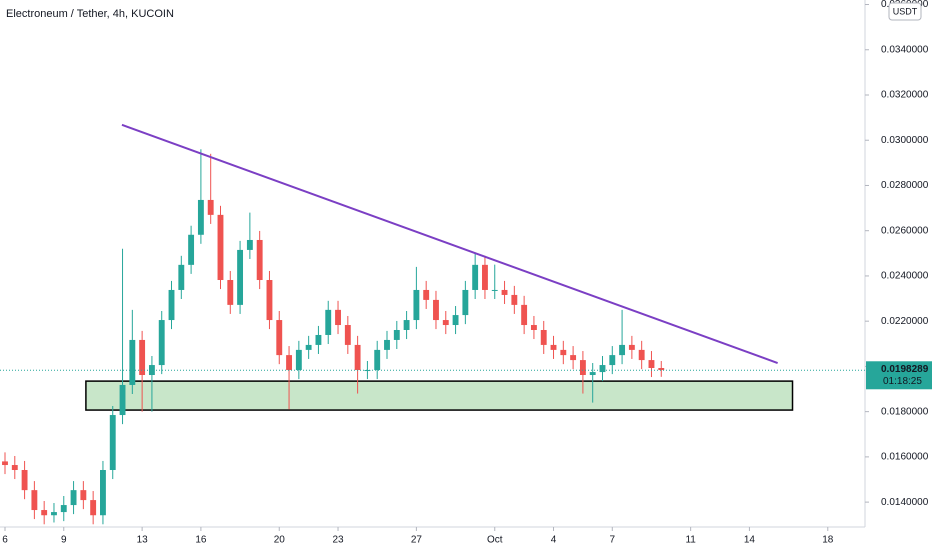 This screenshot has height=550, width=932. Describe the element at coordinates (750, 540) in the screenshot. I see `x-tick-label: 14` at that location.